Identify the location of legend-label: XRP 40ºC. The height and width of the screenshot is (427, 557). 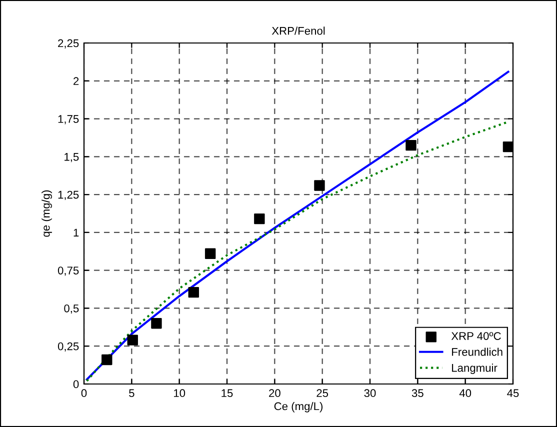
(476, 336).